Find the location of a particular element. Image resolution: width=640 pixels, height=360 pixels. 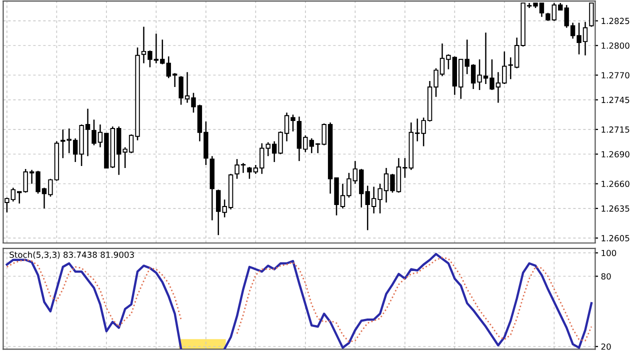

y-tick-label: 1.2660 is located at coordinates (616, 184).